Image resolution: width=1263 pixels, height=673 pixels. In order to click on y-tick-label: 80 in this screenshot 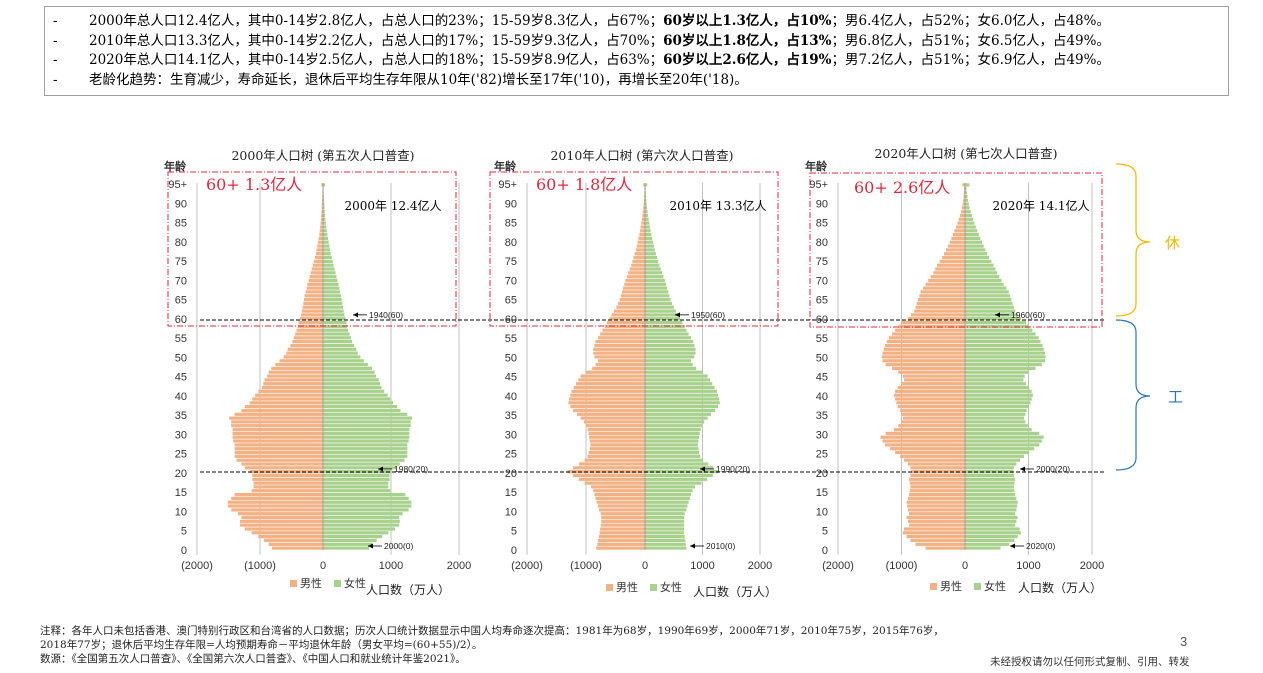, I will do `click(511, 243)`.